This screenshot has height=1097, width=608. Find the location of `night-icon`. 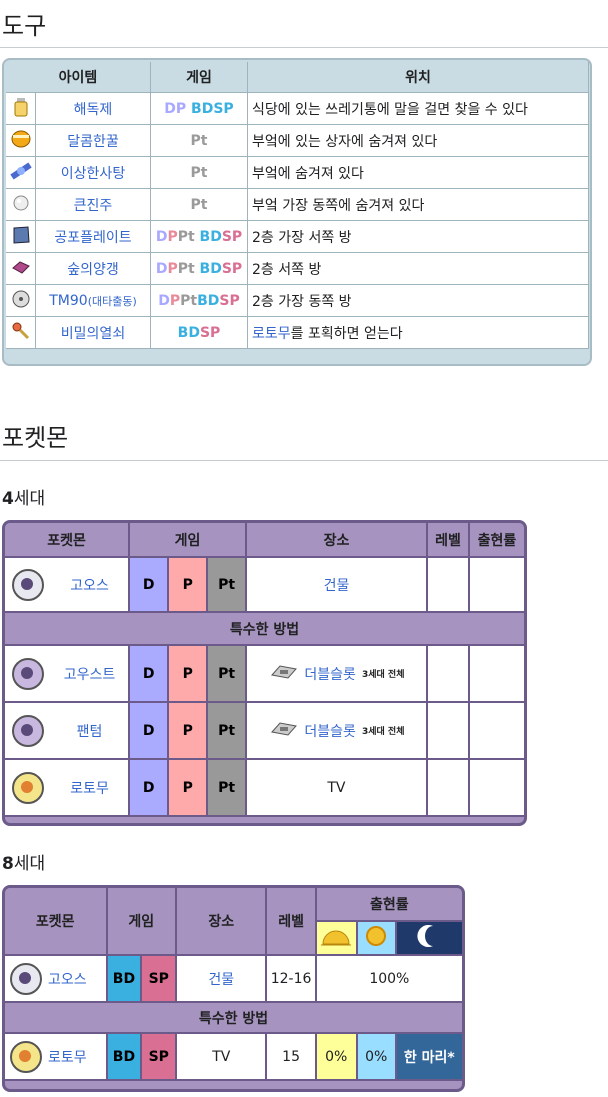

night-icon is located at coordinates (429, 939).